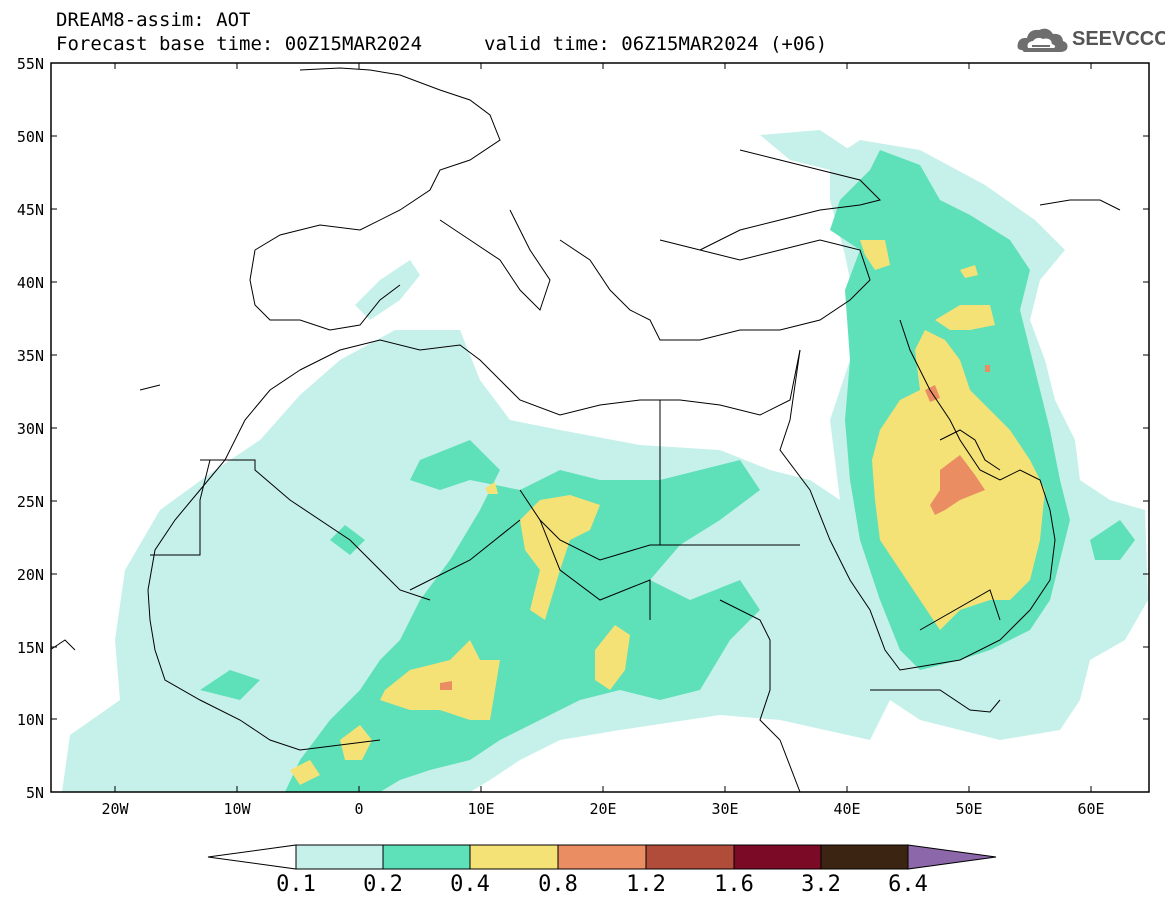 This screenshot has height=905, width=1165. I want to click on colorbar-label: 6.4, so click(908, 884).